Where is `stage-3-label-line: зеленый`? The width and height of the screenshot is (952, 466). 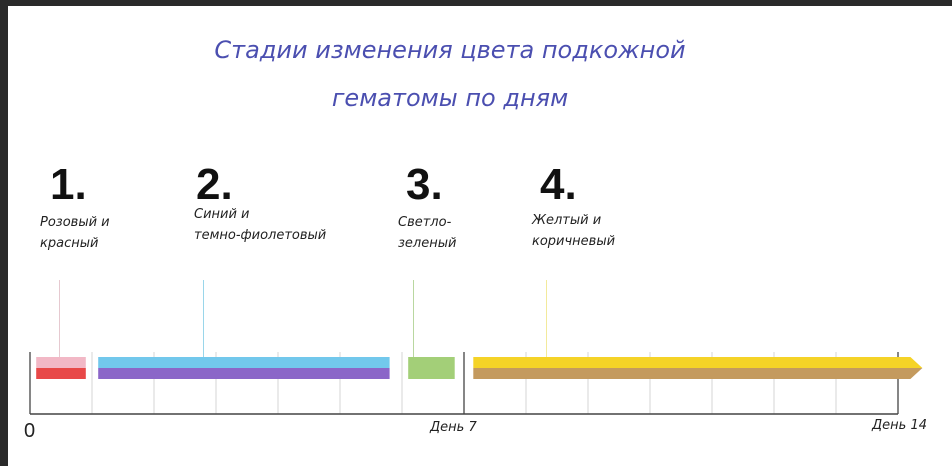 stage-3-label-line: зеленый is located at coordinates (427, 243).